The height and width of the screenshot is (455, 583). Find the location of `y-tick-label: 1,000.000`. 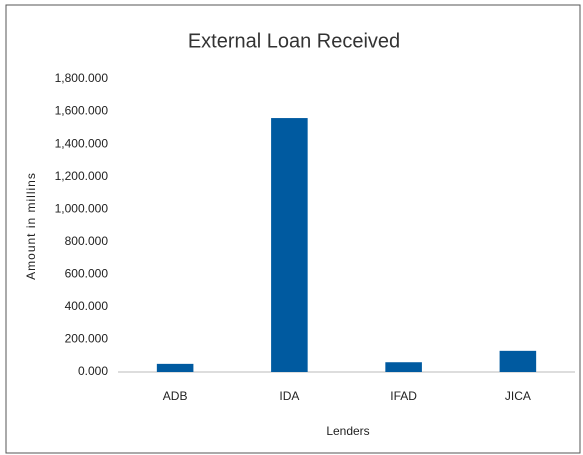

y-tick-label: 1,000.000 is located at coordinates (82, 208).